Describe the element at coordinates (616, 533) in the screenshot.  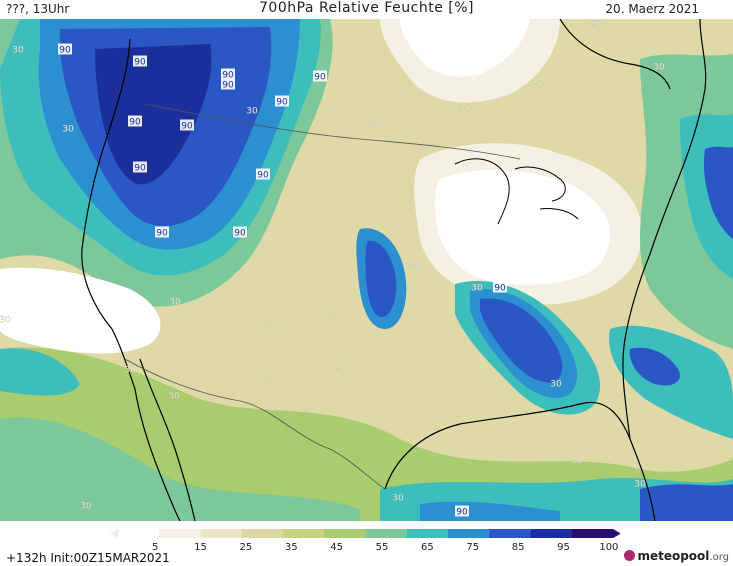
I see `scale-arrow-right` at that location.